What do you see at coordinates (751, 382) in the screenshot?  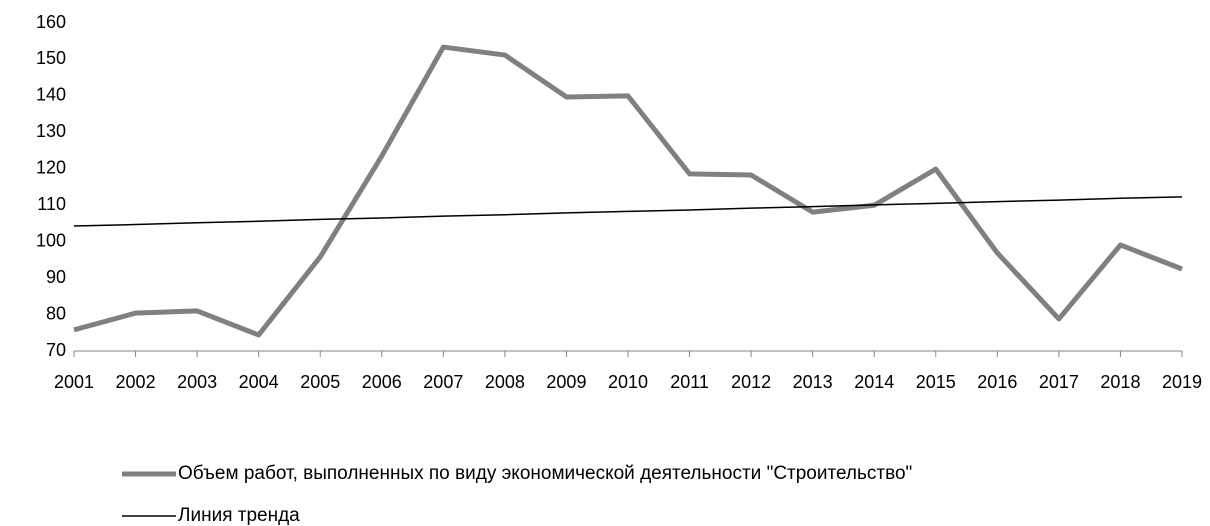 I see `x-tick-label: 2012` at bounding box center [751, 382].